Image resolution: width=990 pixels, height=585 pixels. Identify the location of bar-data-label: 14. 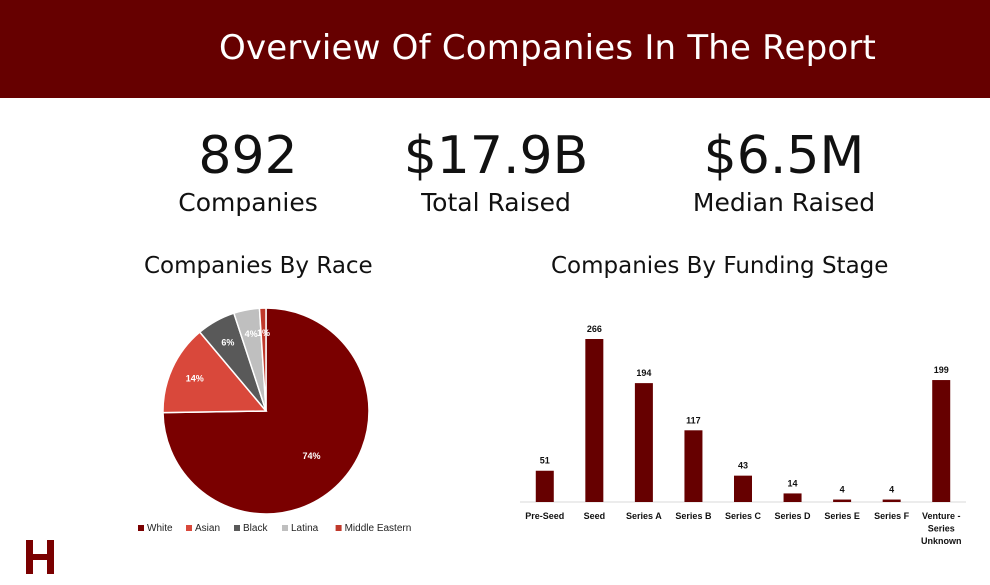
(793, 483).